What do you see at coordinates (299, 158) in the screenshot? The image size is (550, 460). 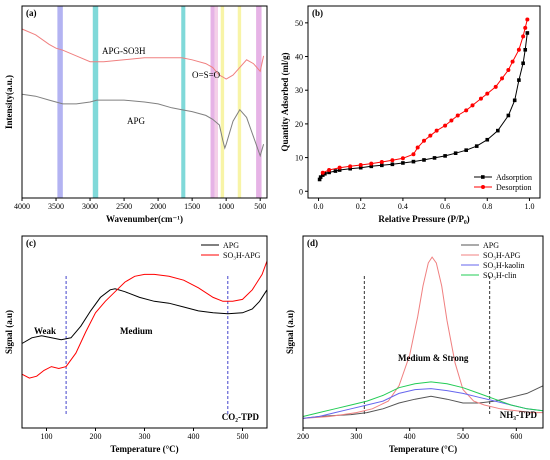 I see `y-tick-label: 10` at bounding box center [299, 158].